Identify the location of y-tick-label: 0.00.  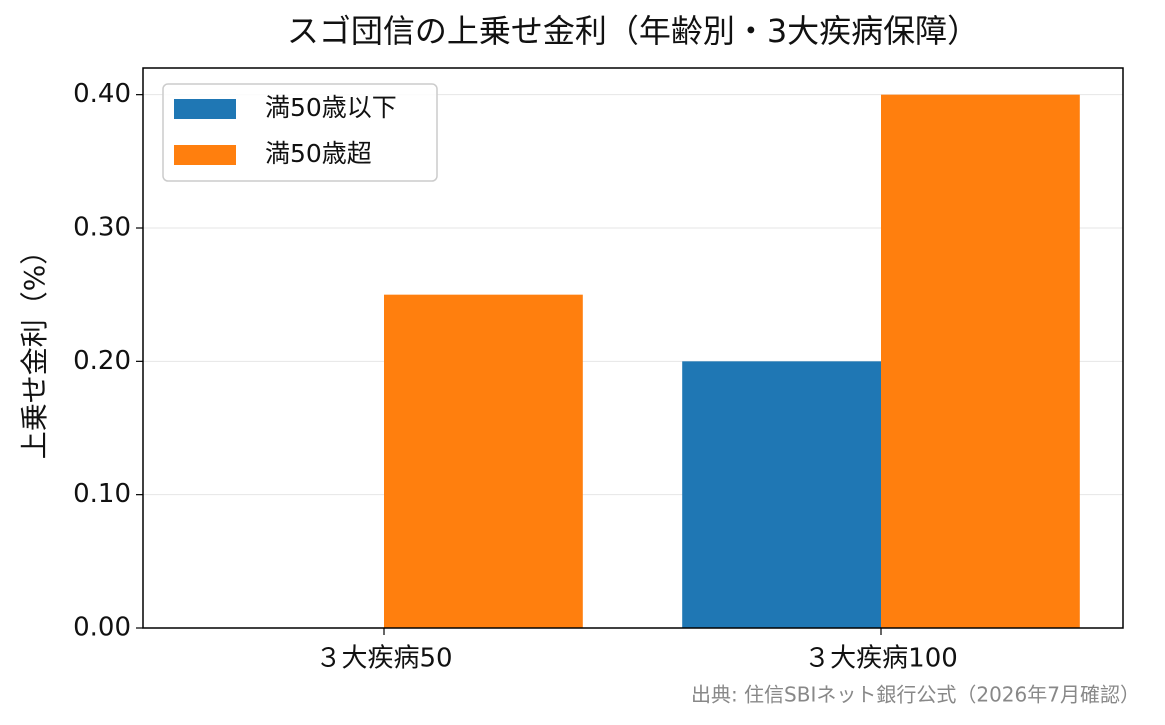
(102, 628).